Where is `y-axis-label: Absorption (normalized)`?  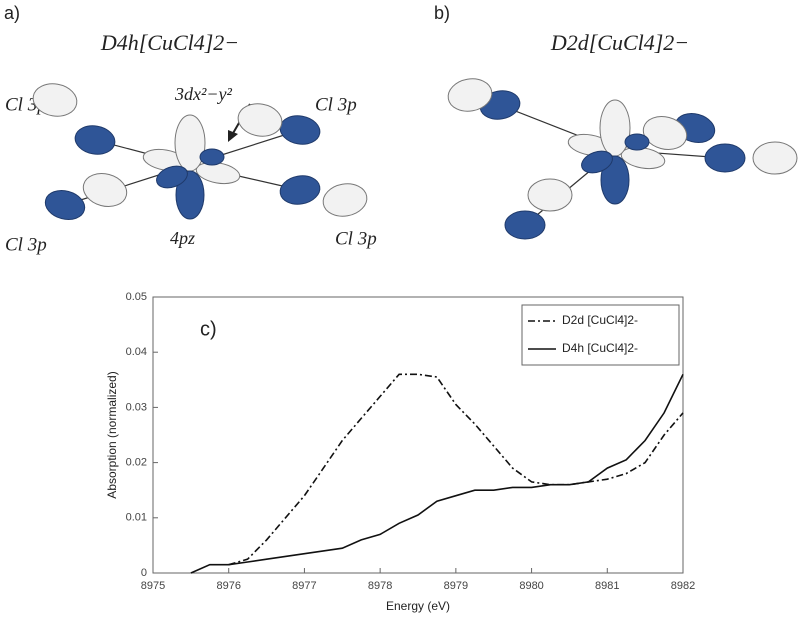 y-axis-label: Absorption (normalized) is located at coordinates (112, 434).